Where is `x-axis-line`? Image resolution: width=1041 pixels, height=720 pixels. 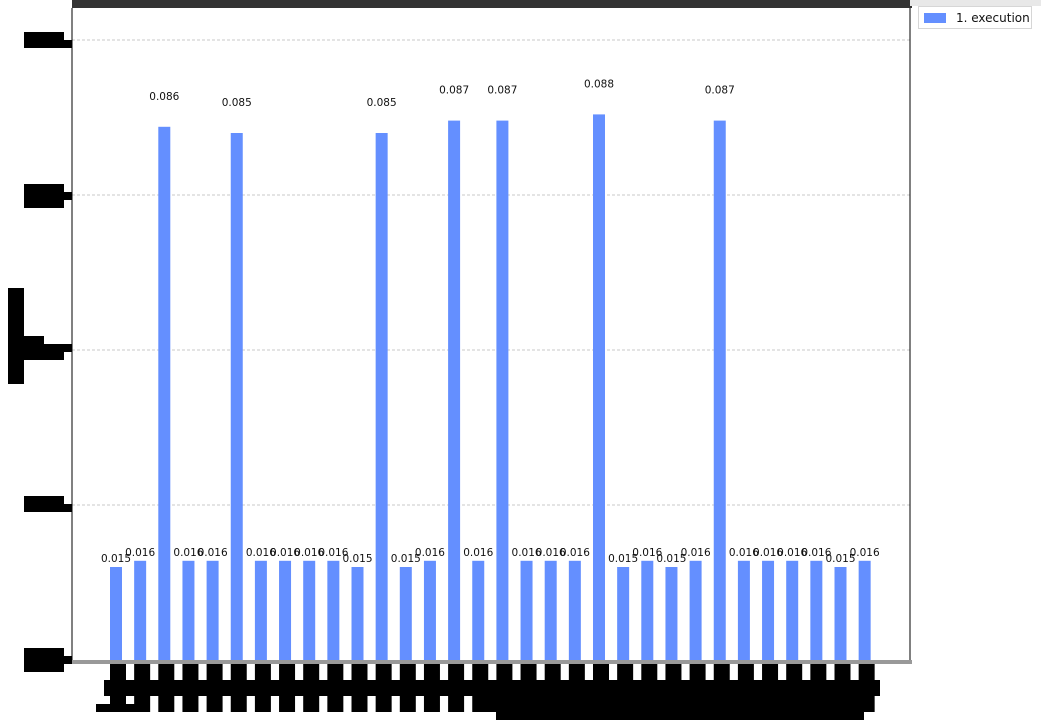
x-axis-line is located at coordinates (492, 662).